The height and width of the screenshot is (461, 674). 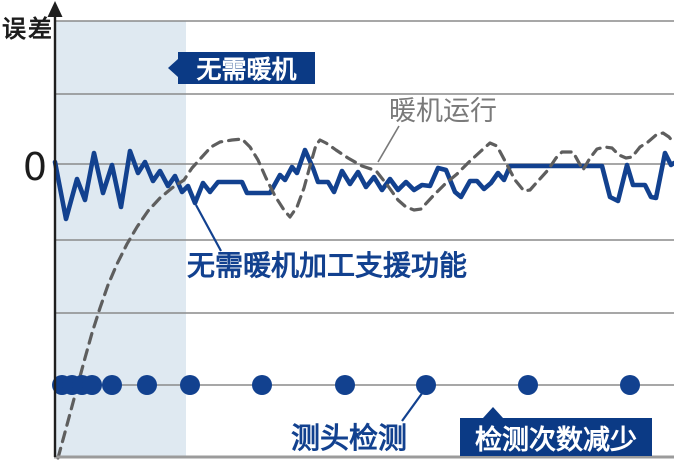 What do you see at coordinates (443, 111) in the screenshot?
I see `warmup-run-label: 暖机运行` at bounding box center [443, 111].